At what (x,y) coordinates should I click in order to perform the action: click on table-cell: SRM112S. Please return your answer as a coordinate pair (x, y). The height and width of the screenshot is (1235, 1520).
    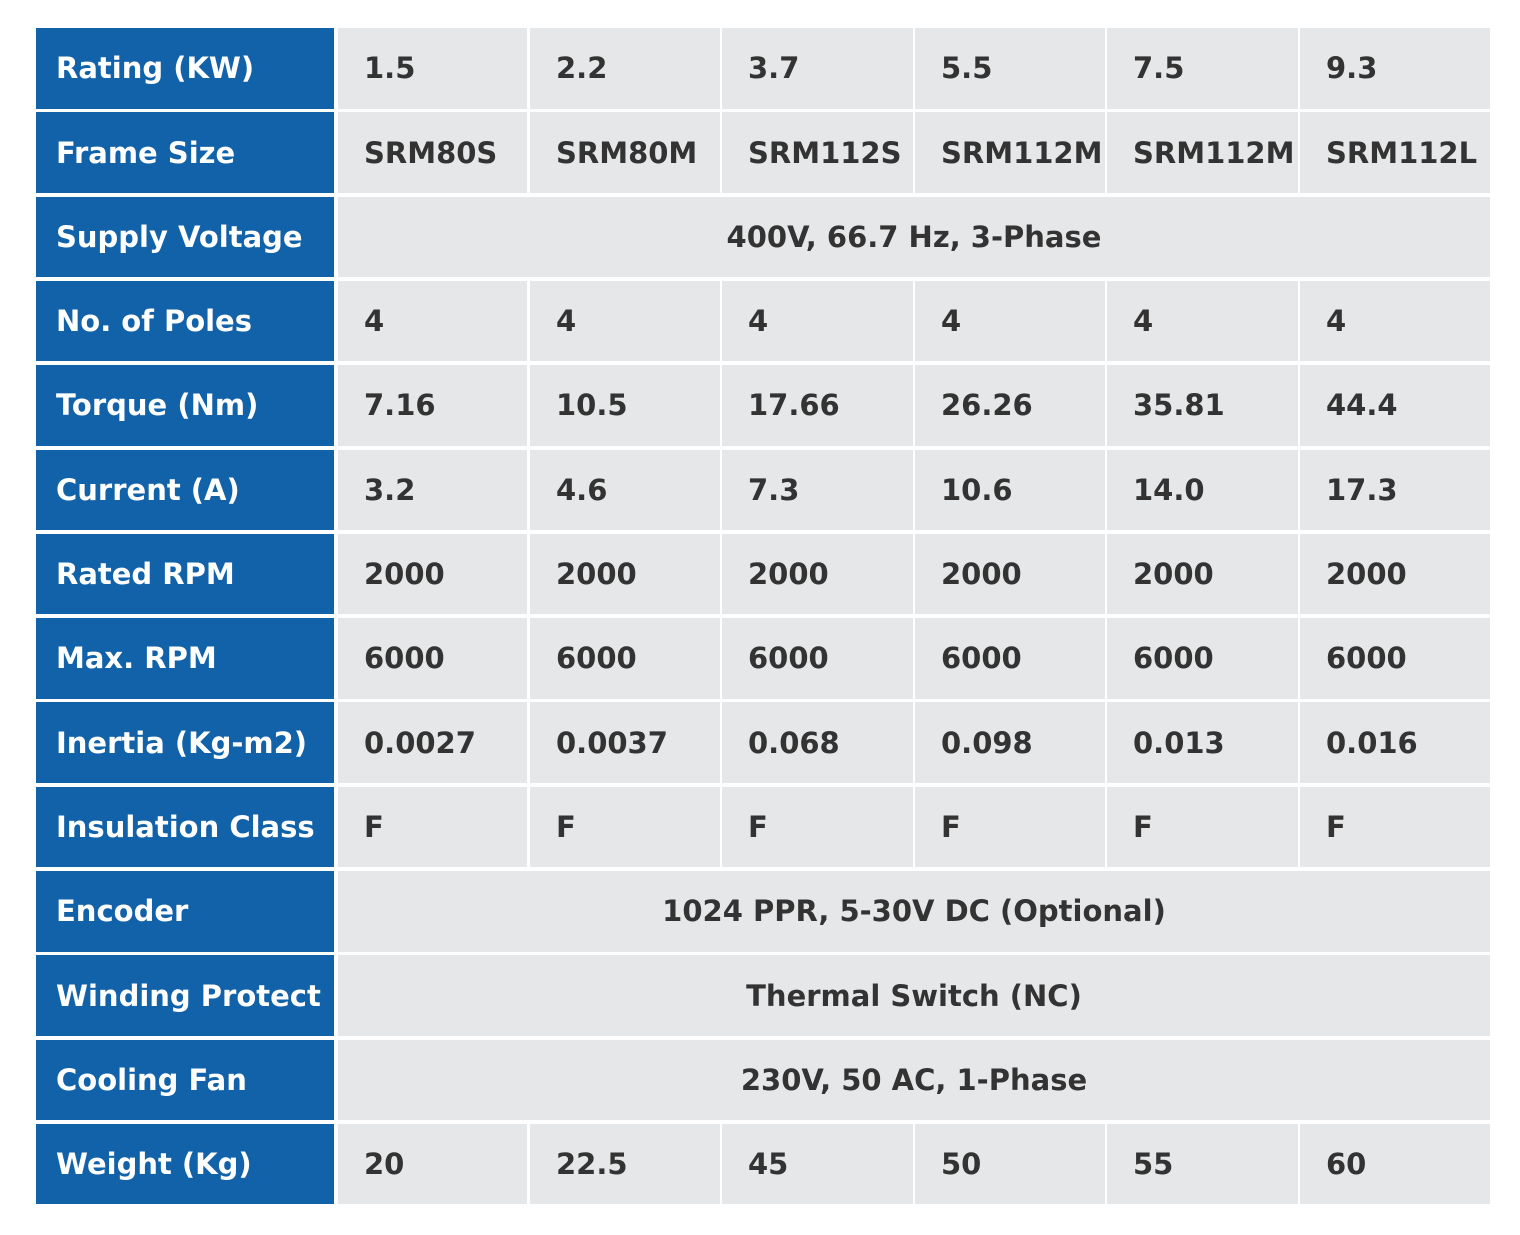
    Looking at the image, I should click on (817, 152).